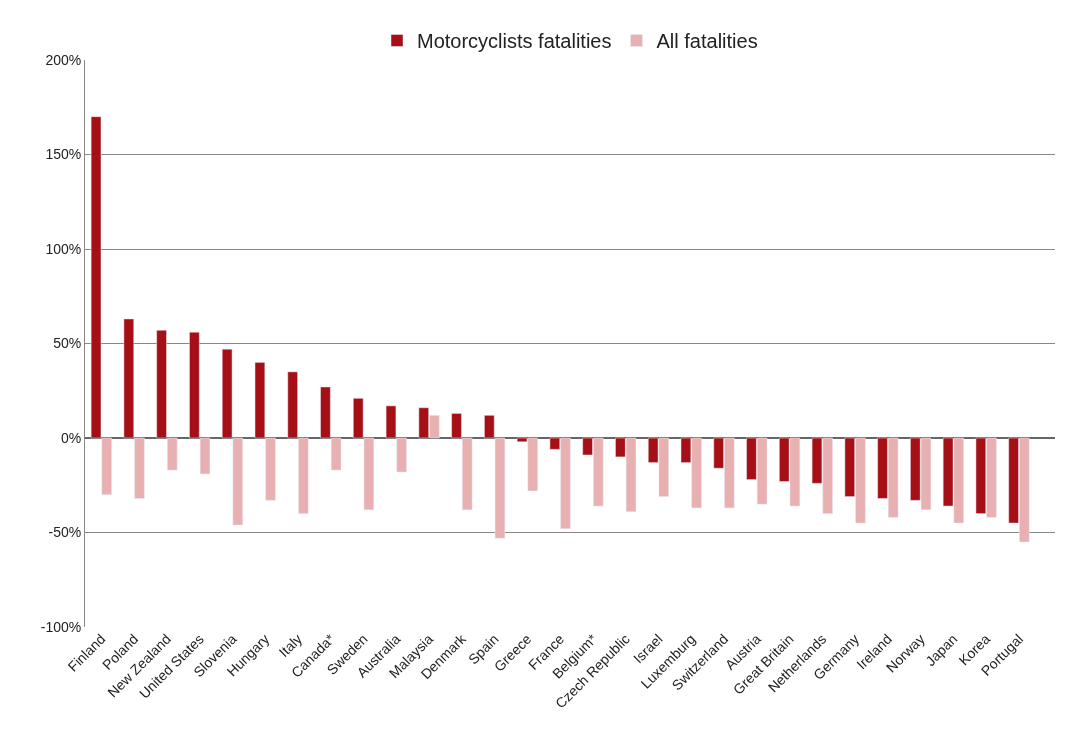 This screenshot has width=1075, height=747. I want to click on y-tick-label: -50%, so click(65, 532).